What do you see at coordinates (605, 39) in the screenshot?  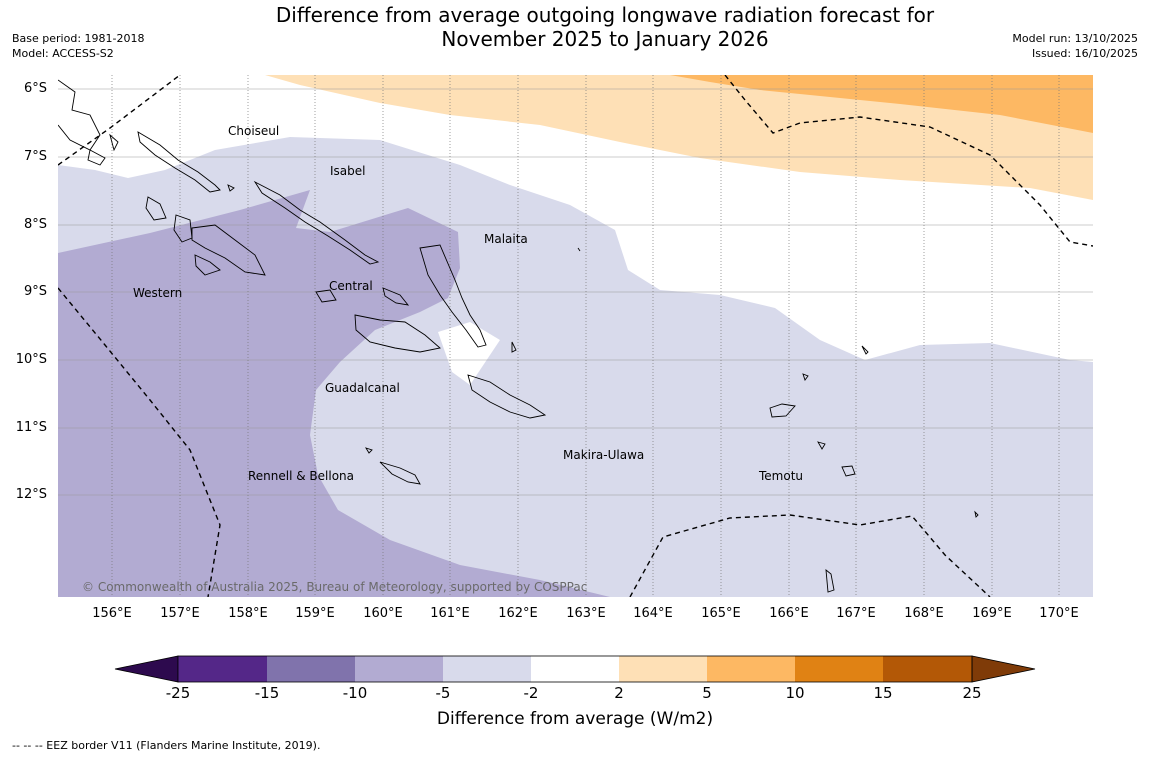 I see `title-line-2: November 2025 to January 2026` at bounding box center [605, 39].